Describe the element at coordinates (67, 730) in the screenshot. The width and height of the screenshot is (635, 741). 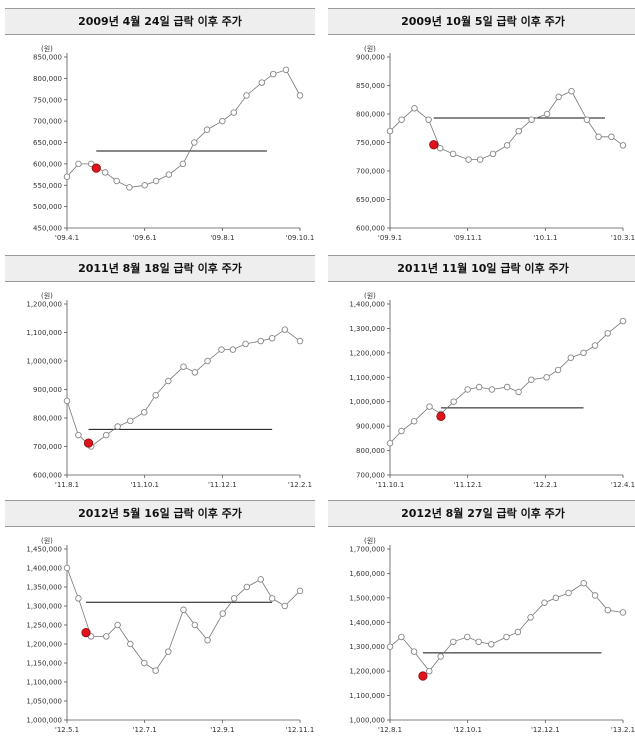
I see `x-tick-label: '12.5.1` at that location.